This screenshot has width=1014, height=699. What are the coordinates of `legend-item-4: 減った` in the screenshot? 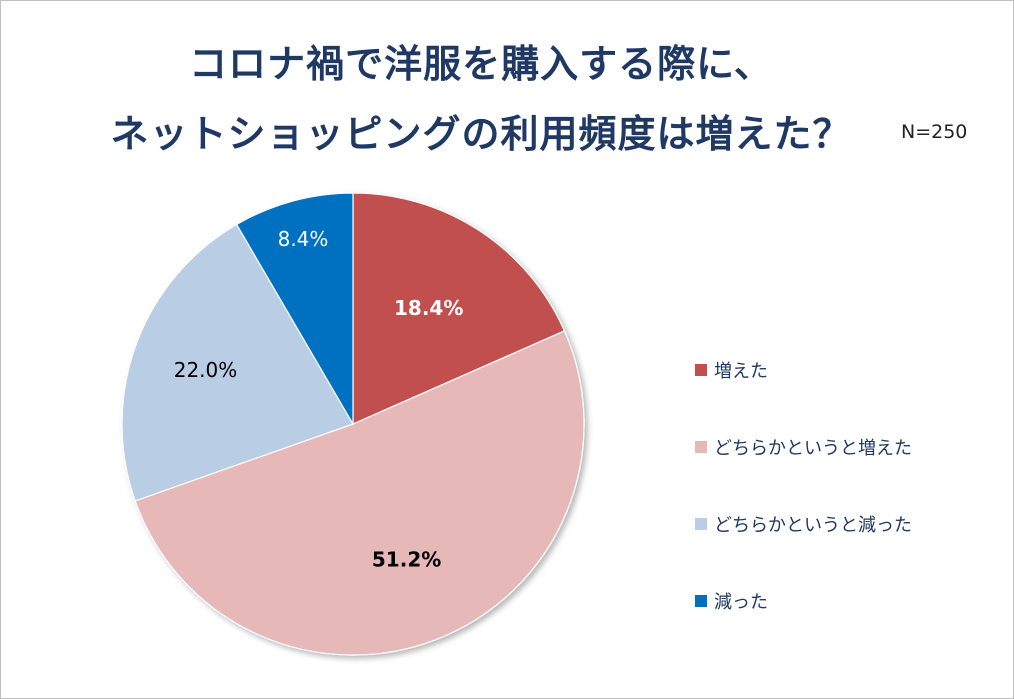 It's located at (731, 601).